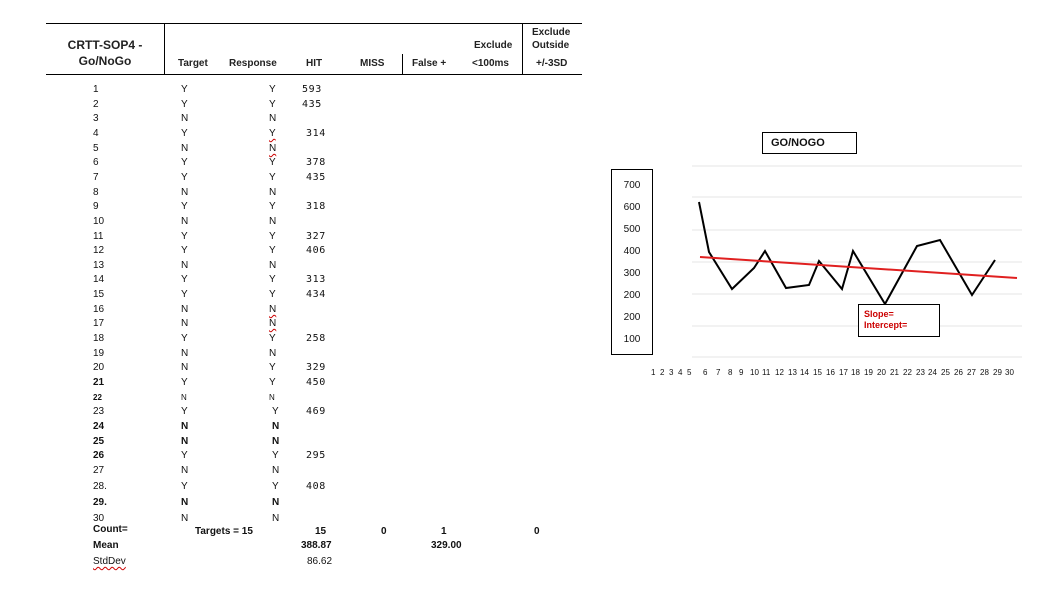  I want to click on trial-number: 15, so click(99, 294).